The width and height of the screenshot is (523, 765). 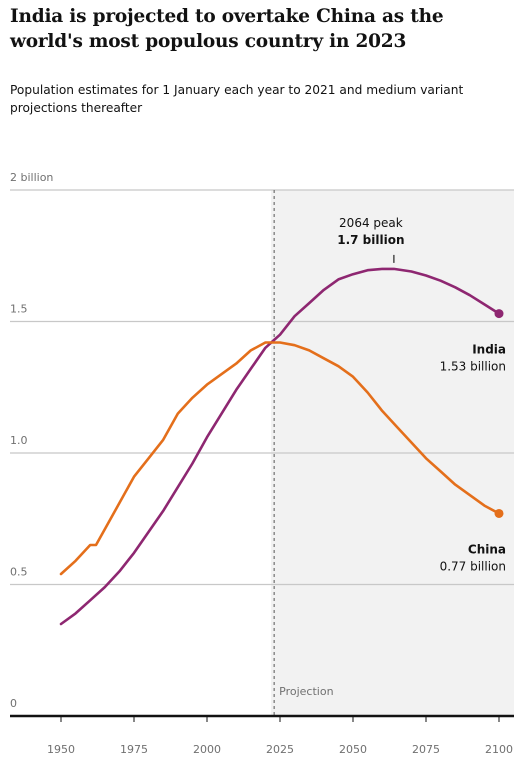 What do you see at coordinates (13, 703) in the screenshot?
I see `y-tick-label: 0` at bounding box center [13, 703].